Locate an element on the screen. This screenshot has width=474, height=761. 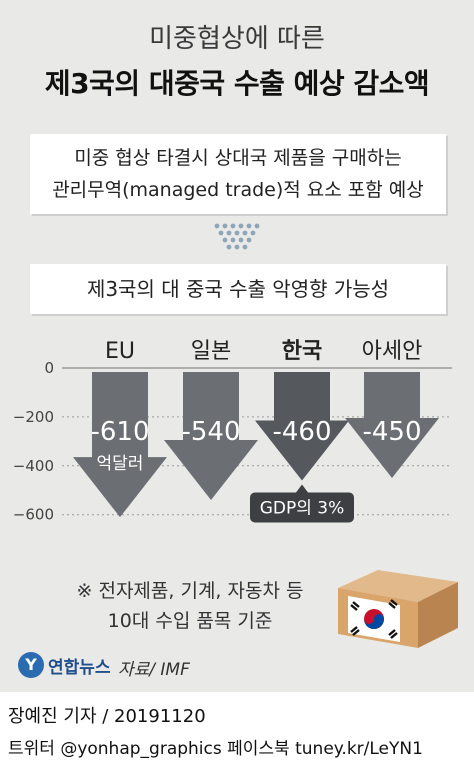
annotation-badge is located at coordinates (302, 507).